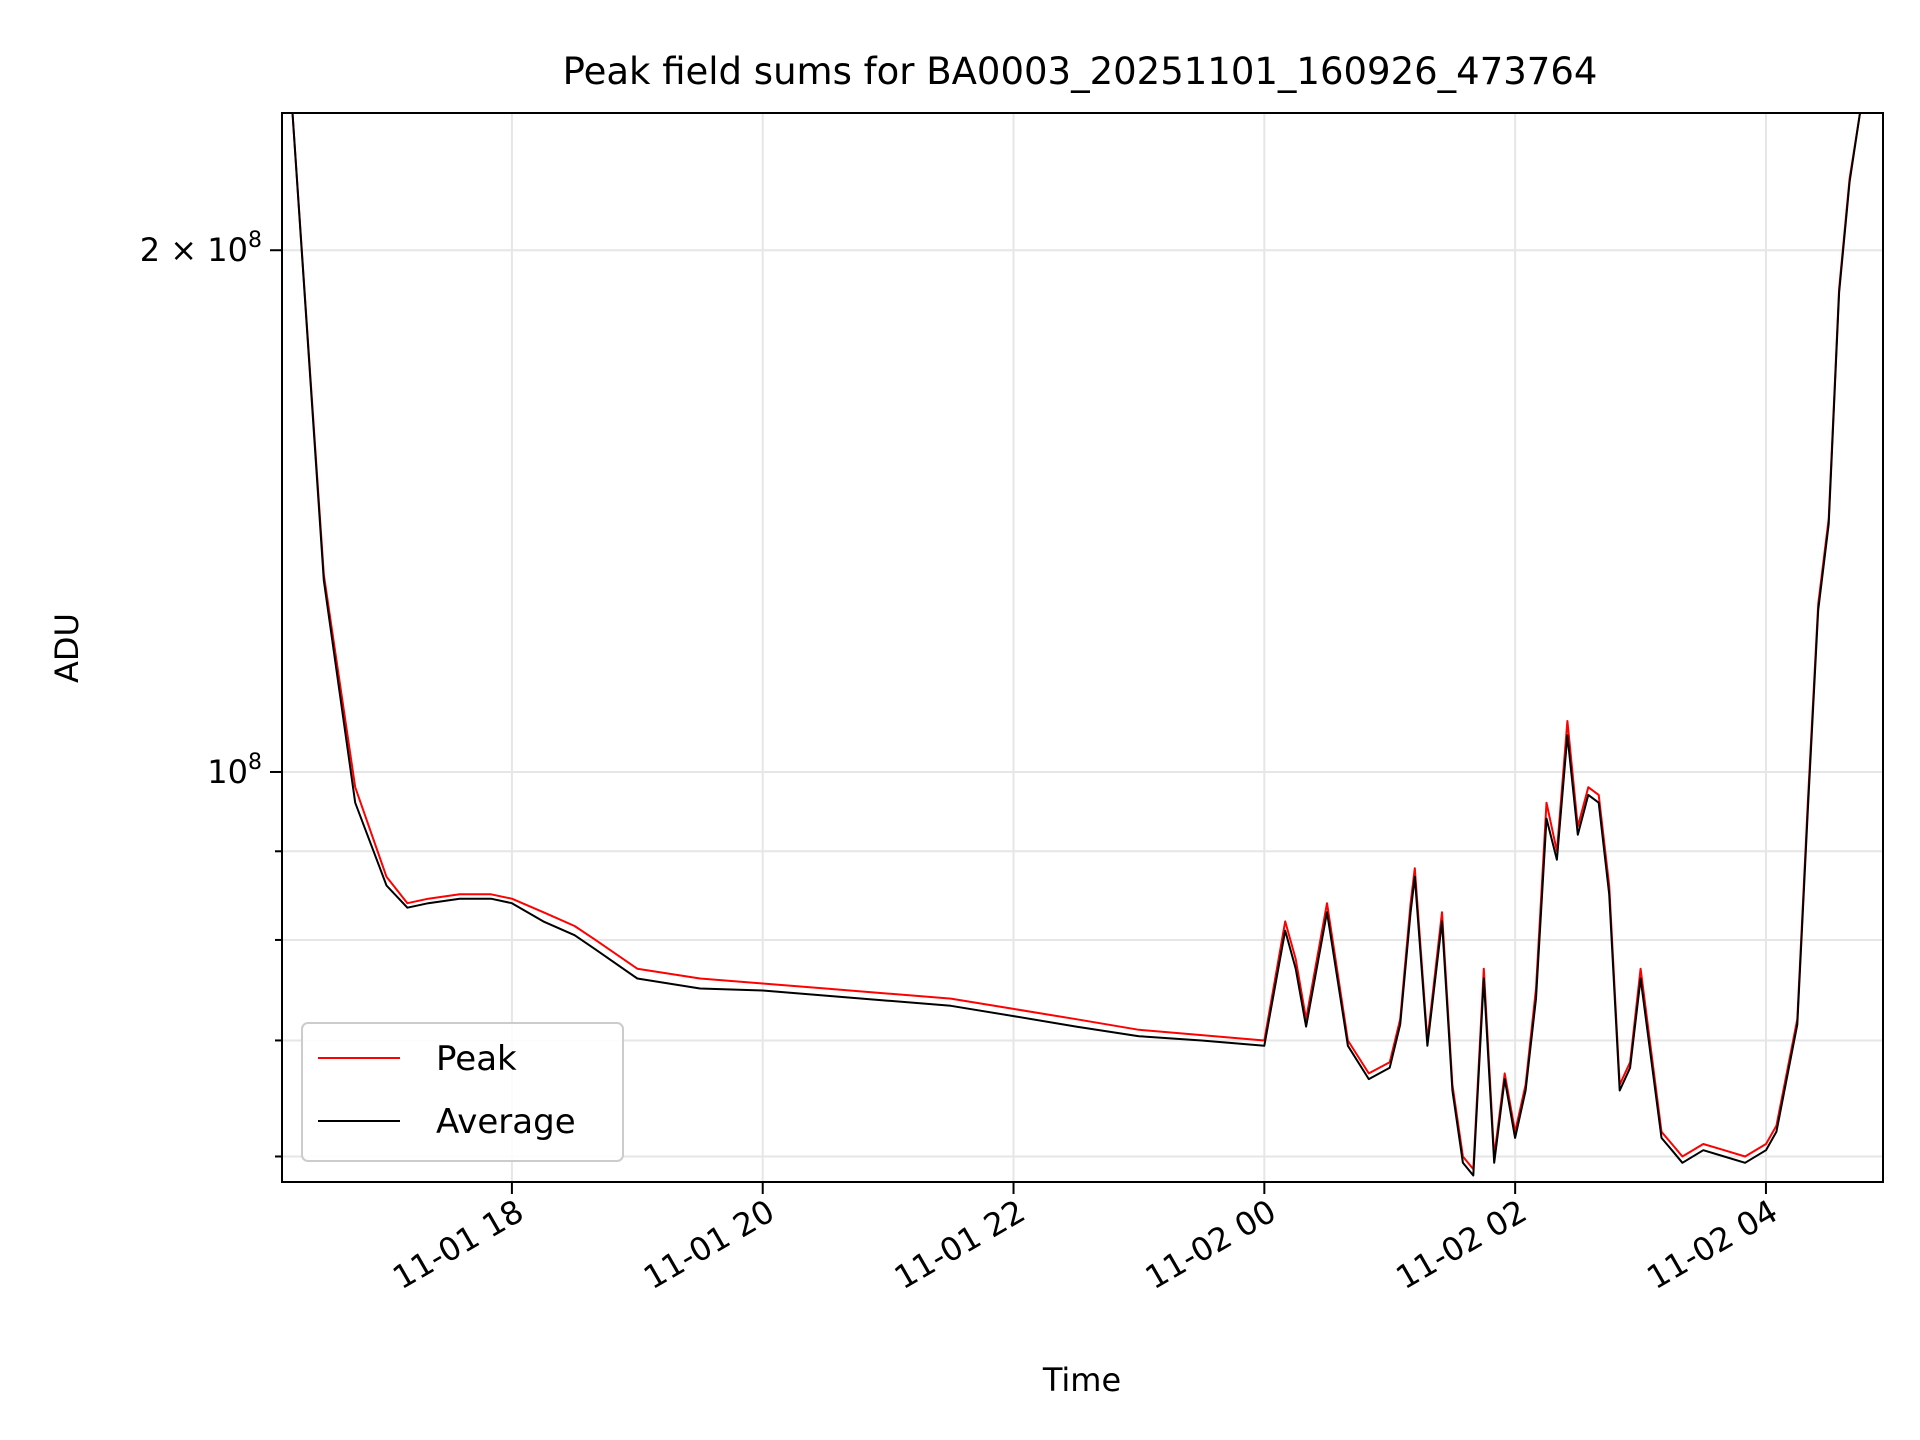 Image resolution: width=1920 pixels, height=1440 pixels. I want to click on y-axis-label: ADU, so click(67, 648).